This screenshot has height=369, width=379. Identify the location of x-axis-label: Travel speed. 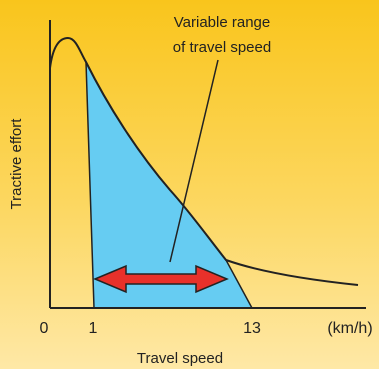
(180, 358).